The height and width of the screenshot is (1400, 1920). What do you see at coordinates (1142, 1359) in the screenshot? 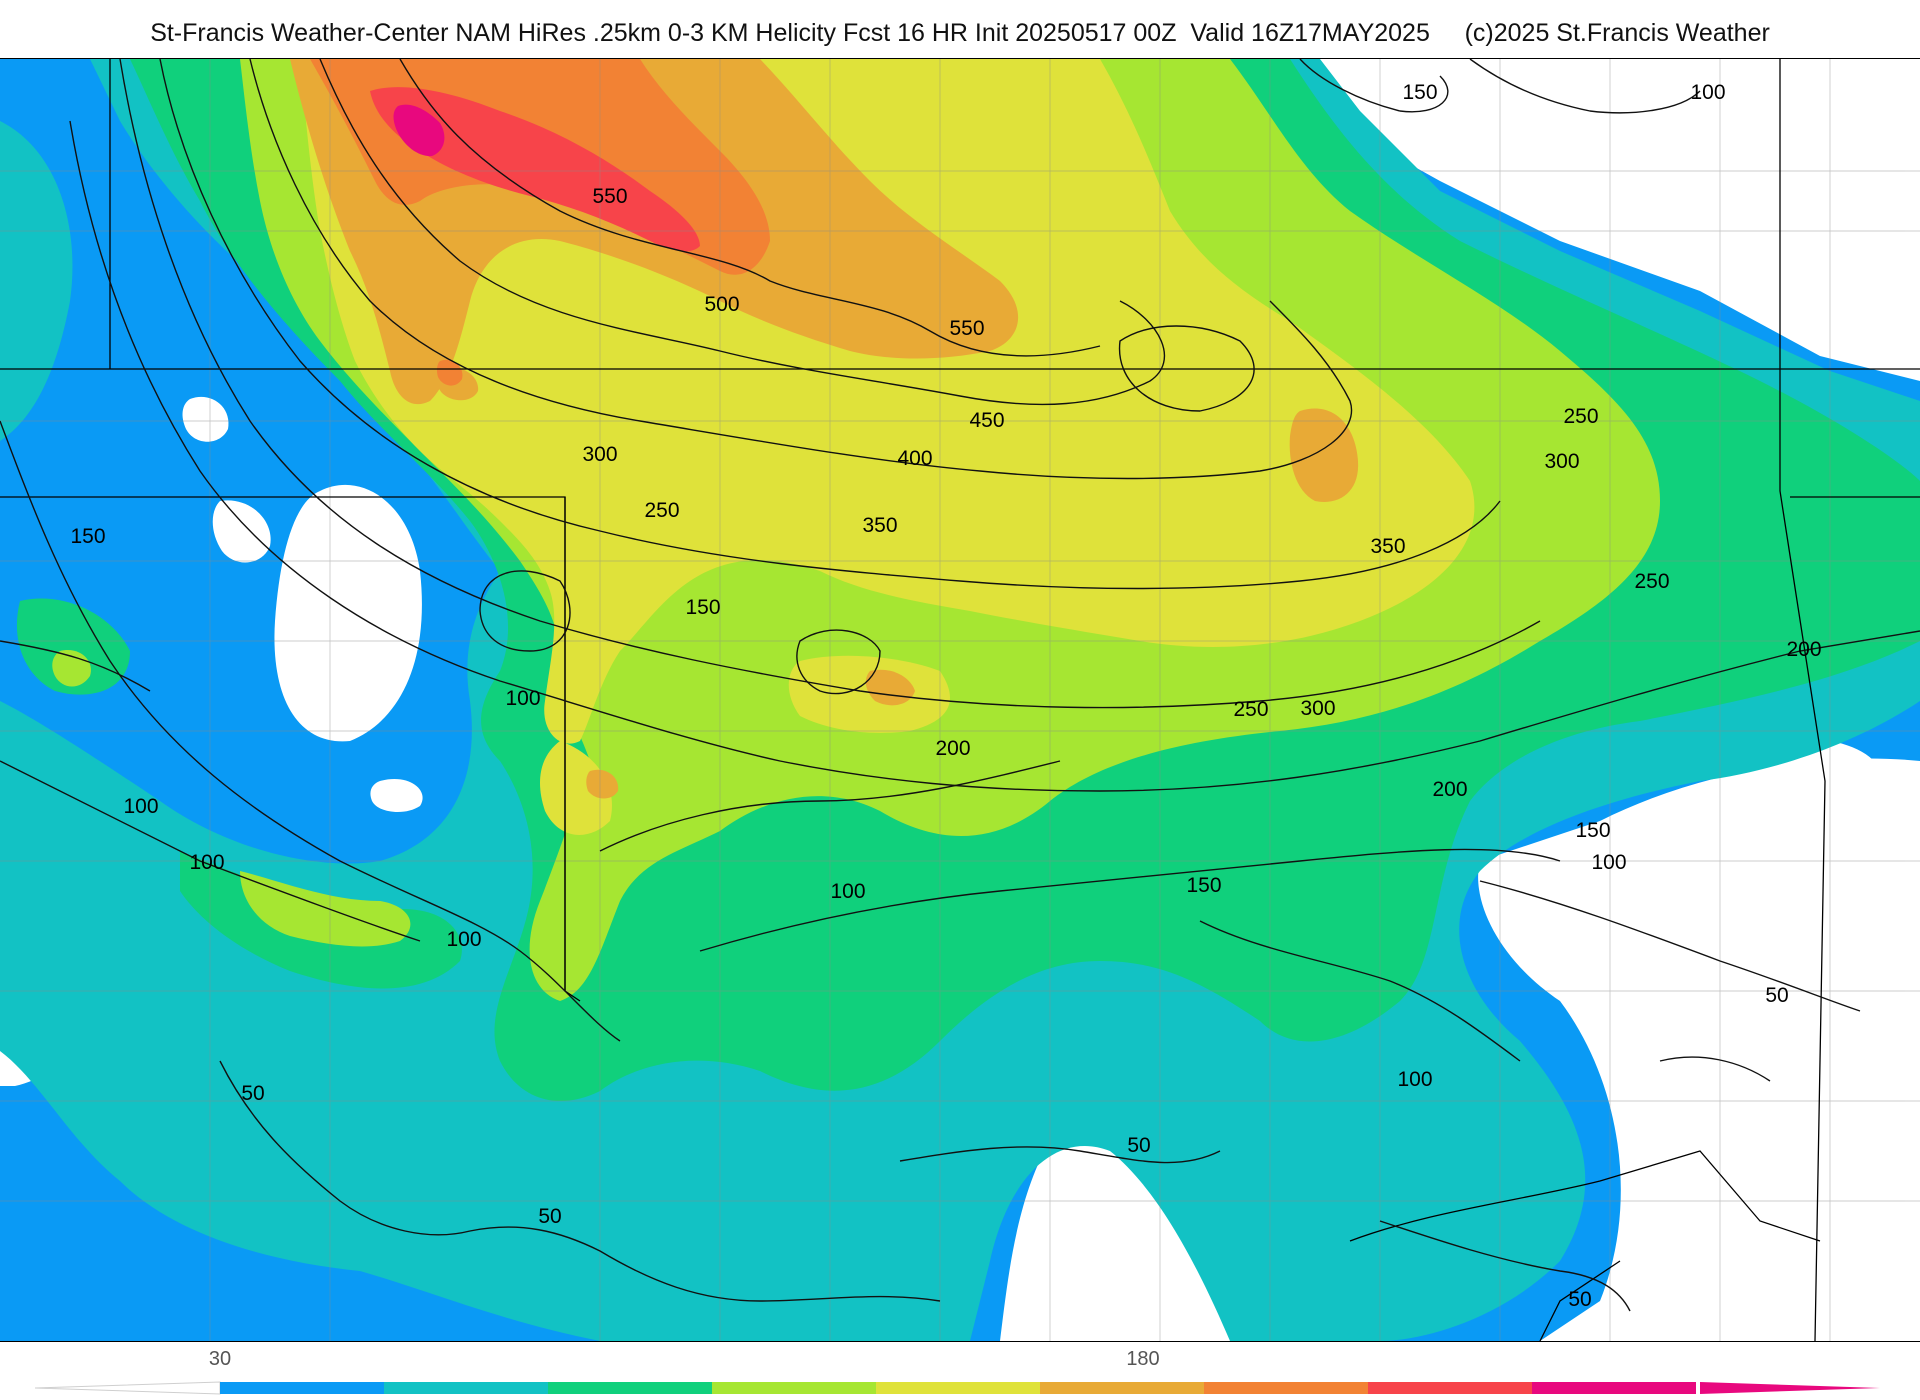
I see `colorbar-tick-180: 180` at bounding box center [1142, 1359].